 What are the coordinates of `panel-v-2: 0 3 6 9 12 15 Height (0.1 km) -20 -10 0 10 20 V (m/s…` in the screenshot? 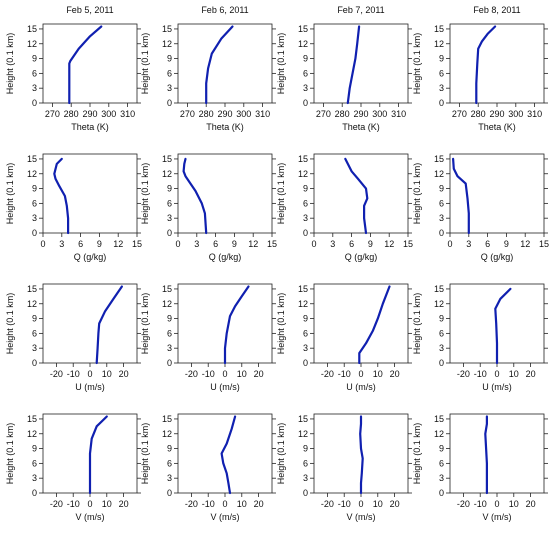 It's located at (208, 467).